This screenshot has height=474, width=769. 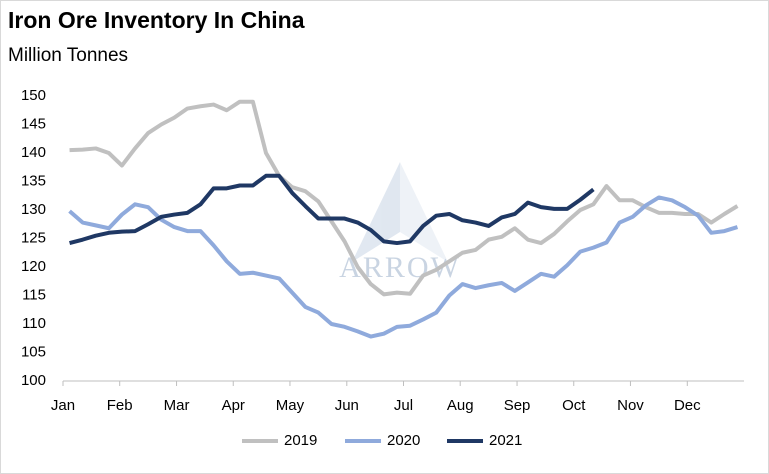 What do you see at coordinates (68, 55) in the screenshot?
I see `chart-subtitle: Million Tonnes` at bounding box center [68, 55].